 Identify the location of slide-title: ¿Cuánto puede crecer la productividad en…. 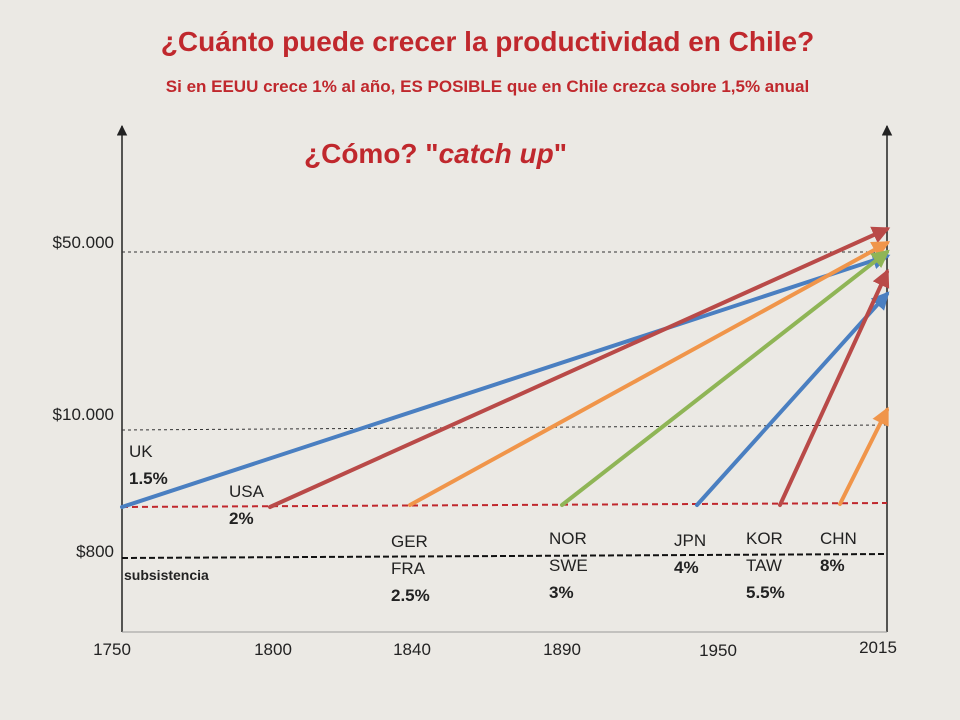
(487, 41).